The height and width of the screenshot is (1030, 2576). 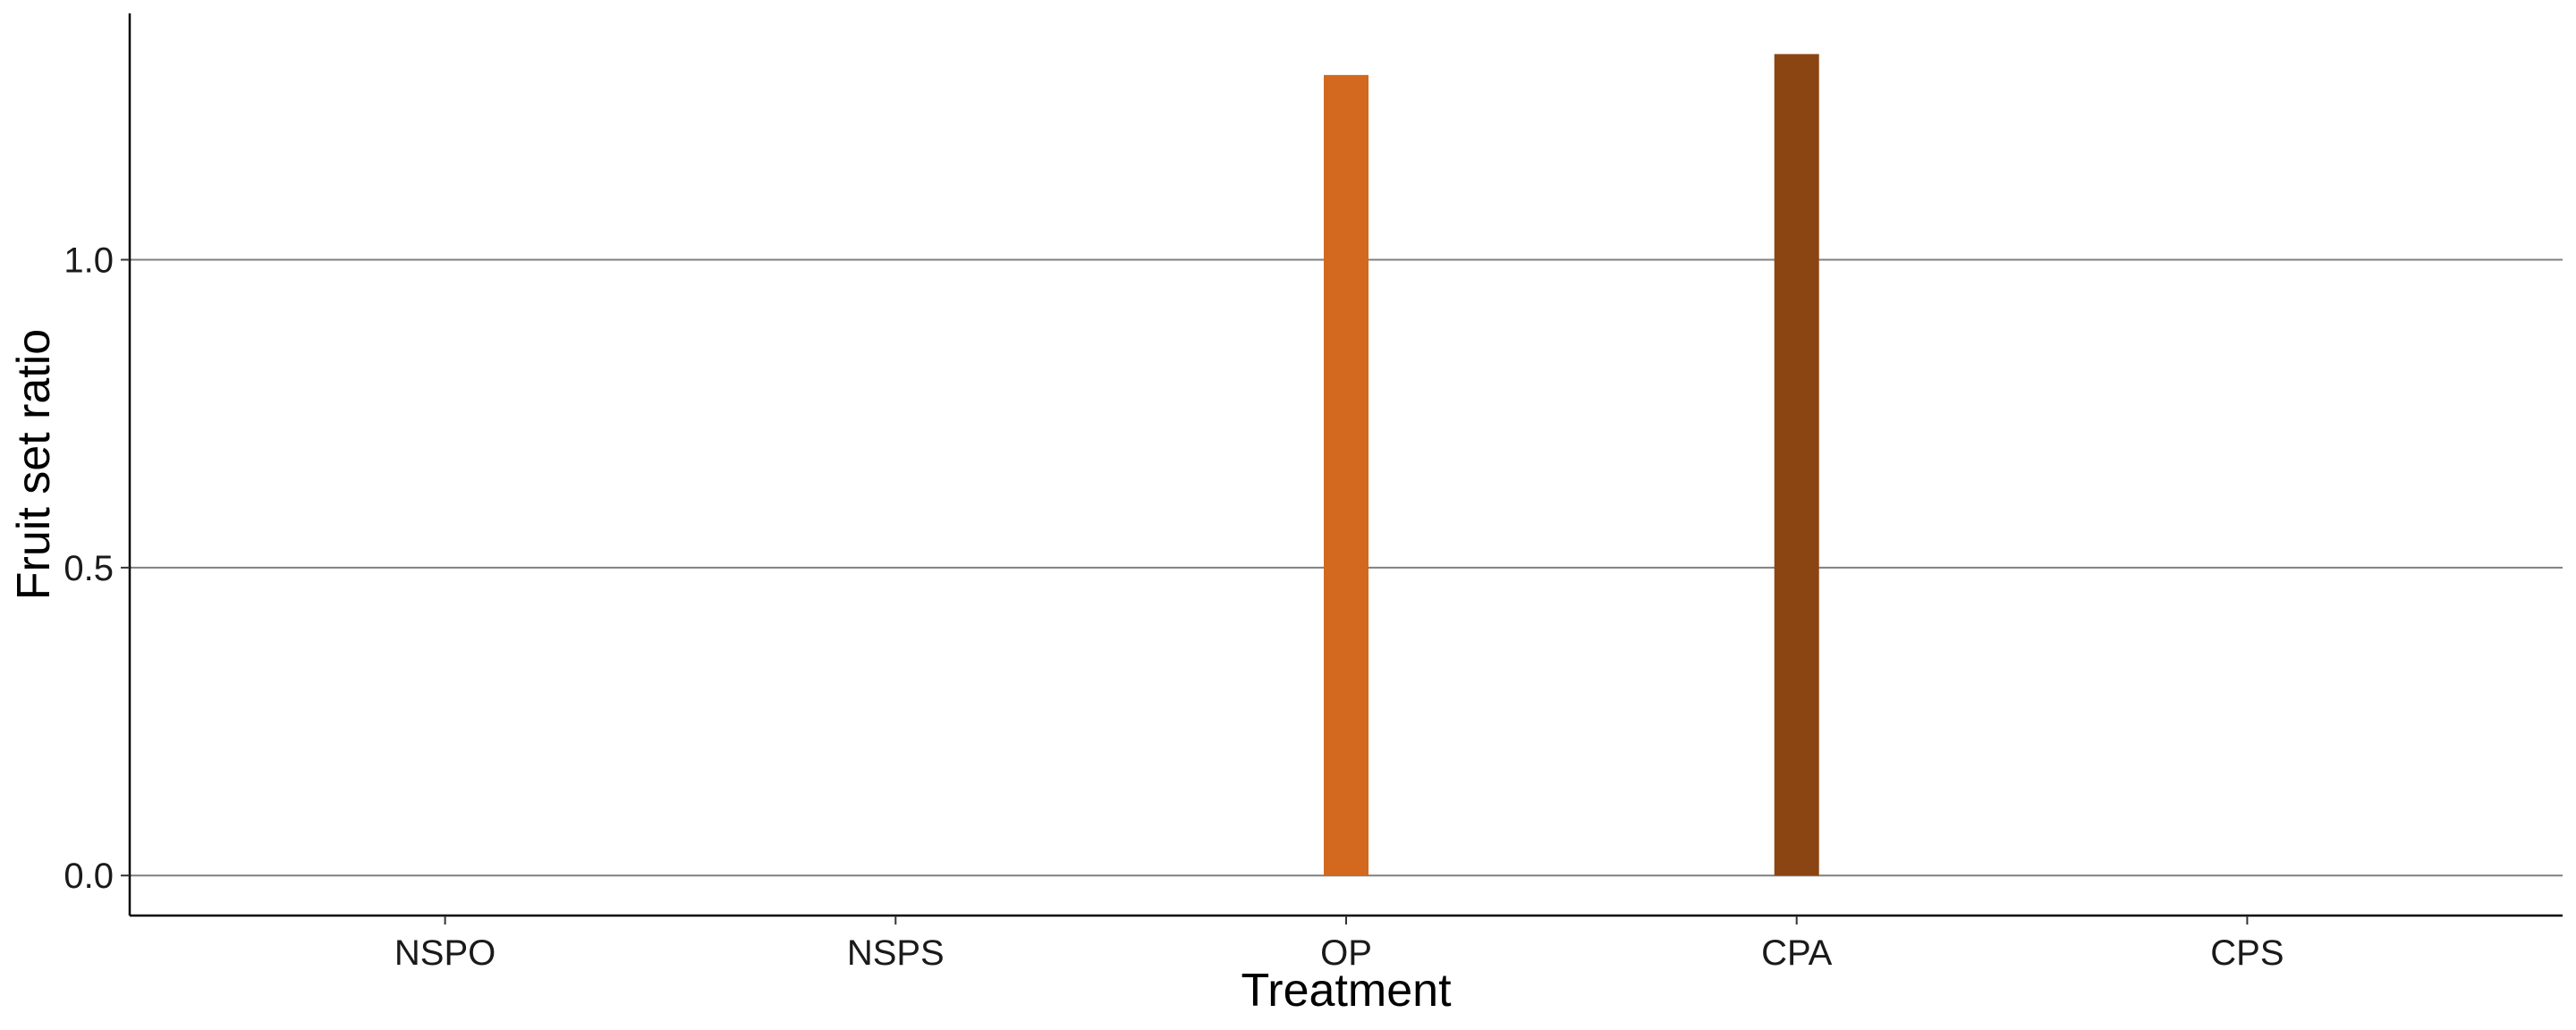 What do you see at coordinates (89, 876) in the screenshot?
I see `y-tick-label-0: 0.0` at bounding box center [89, 876].